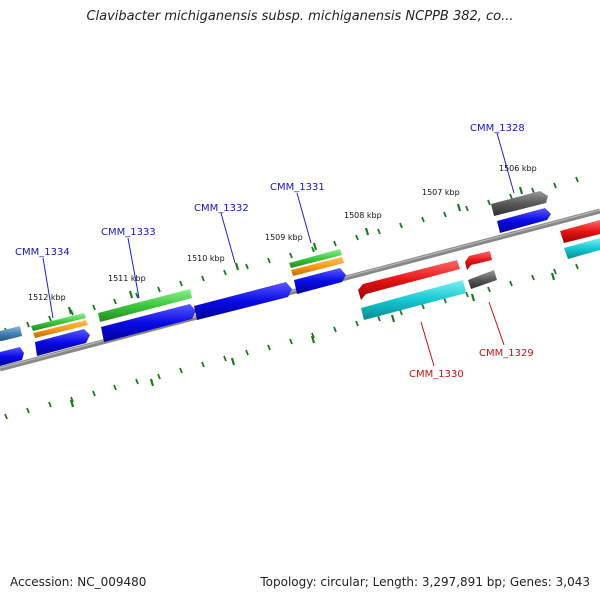 This screenshot has width=600, height=600. I want to click on kbp-label-1509: 1509 kbp, so click(284, 237).